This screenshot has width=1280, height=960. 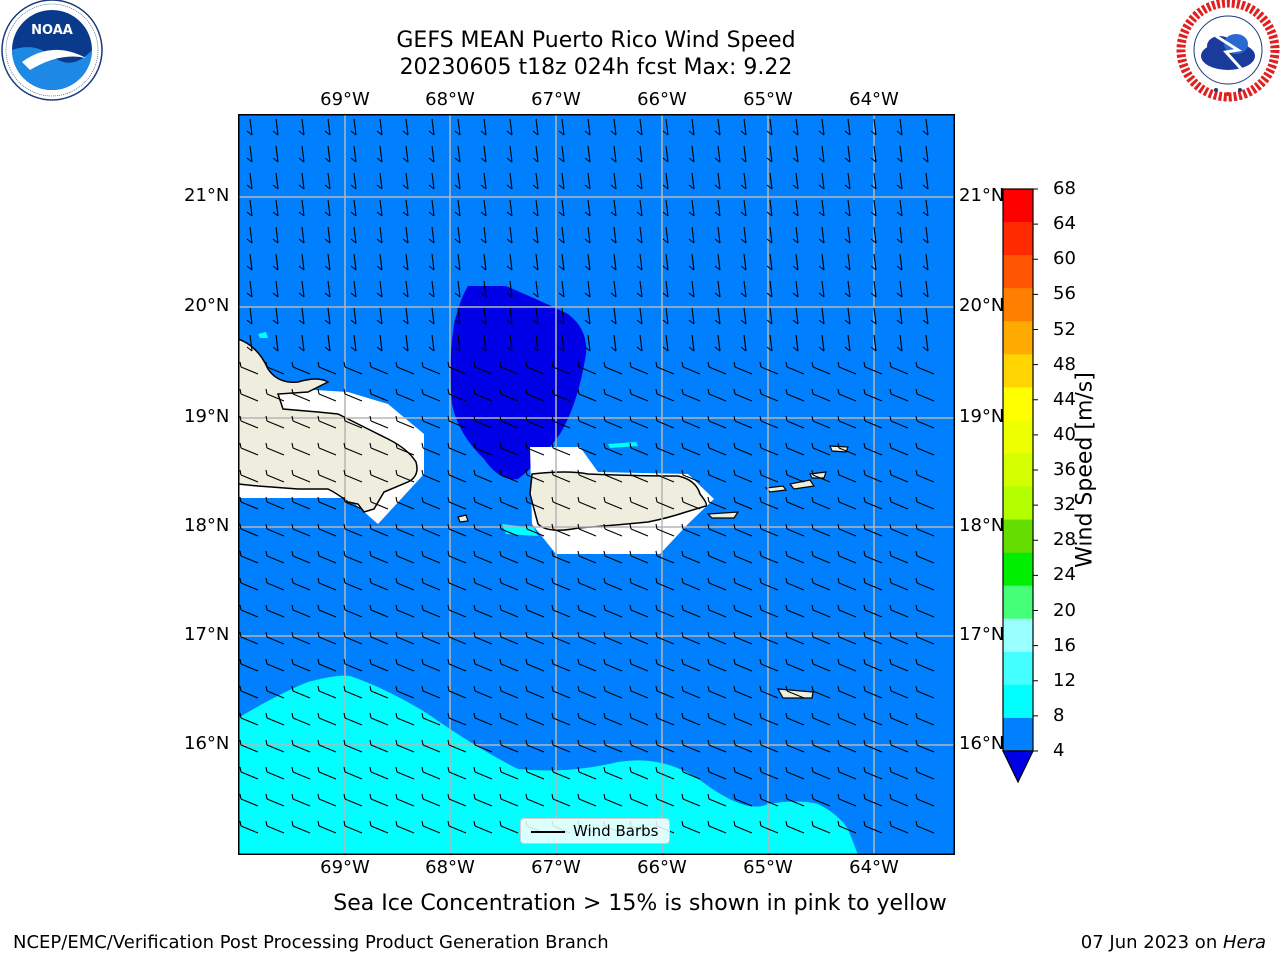 I want to click on latitude-label-right: 19°N, so click(x=982, y=416).